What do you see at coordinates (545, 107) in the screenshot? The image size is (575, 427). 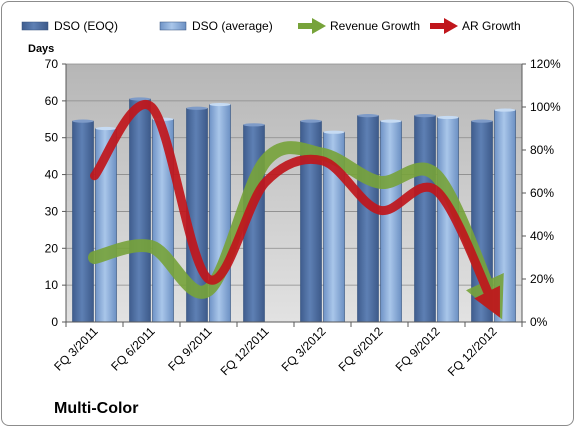 I see `y-right-tick-label: 100%` at bounding box center [545, 107].